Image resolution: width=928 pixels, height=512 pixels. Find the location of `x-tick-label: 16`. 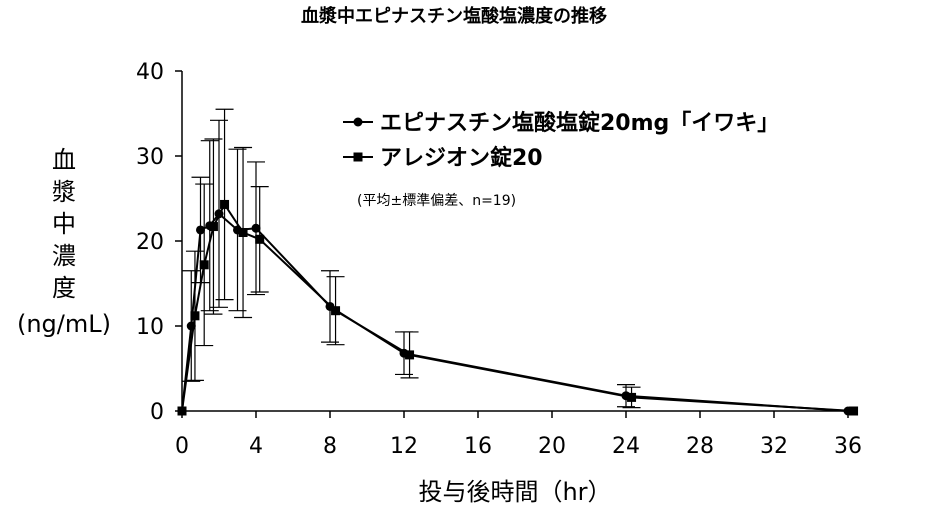

x-tick-label: 16 is located at coordinates (478, 446).